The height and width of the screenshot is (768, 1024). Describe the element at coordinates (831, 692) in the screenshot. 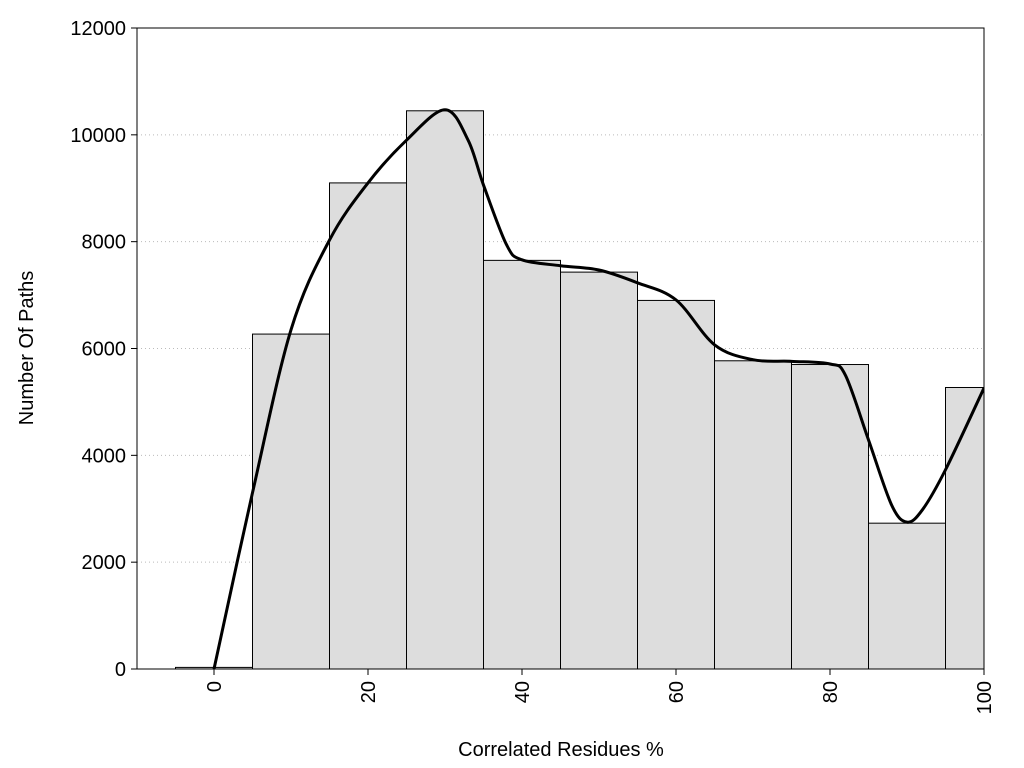

I see `x-tick-label: 80` at that location.